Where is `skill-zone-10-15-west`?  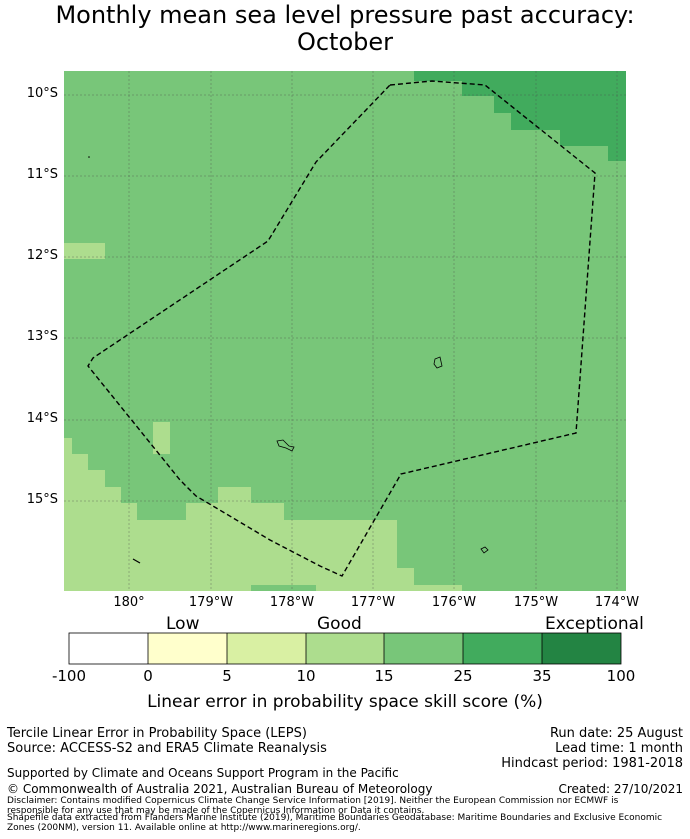
skill-zone-10-15-west is located at coordinates (84, 251).